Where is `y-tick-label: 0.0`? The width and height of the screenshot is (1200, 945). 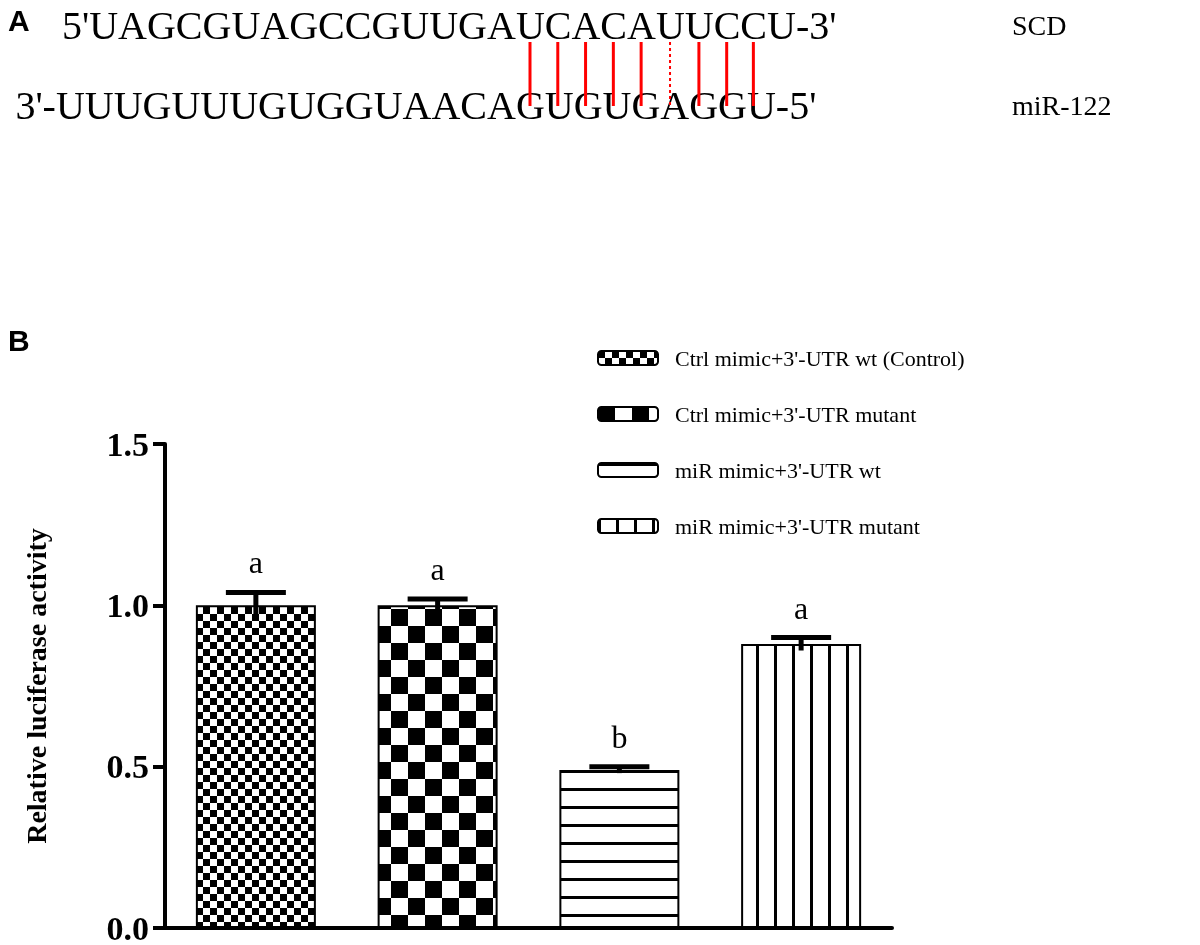 y-tick-label: 0.0 is located at coordinates (127, 927).